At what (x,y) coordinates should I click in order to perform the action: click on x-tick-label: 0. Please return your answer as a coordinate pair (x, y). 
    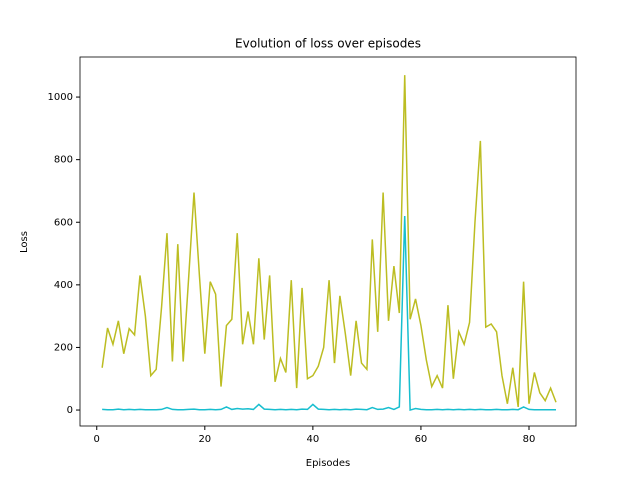
    Looking at the image, I should click on (97, 439).